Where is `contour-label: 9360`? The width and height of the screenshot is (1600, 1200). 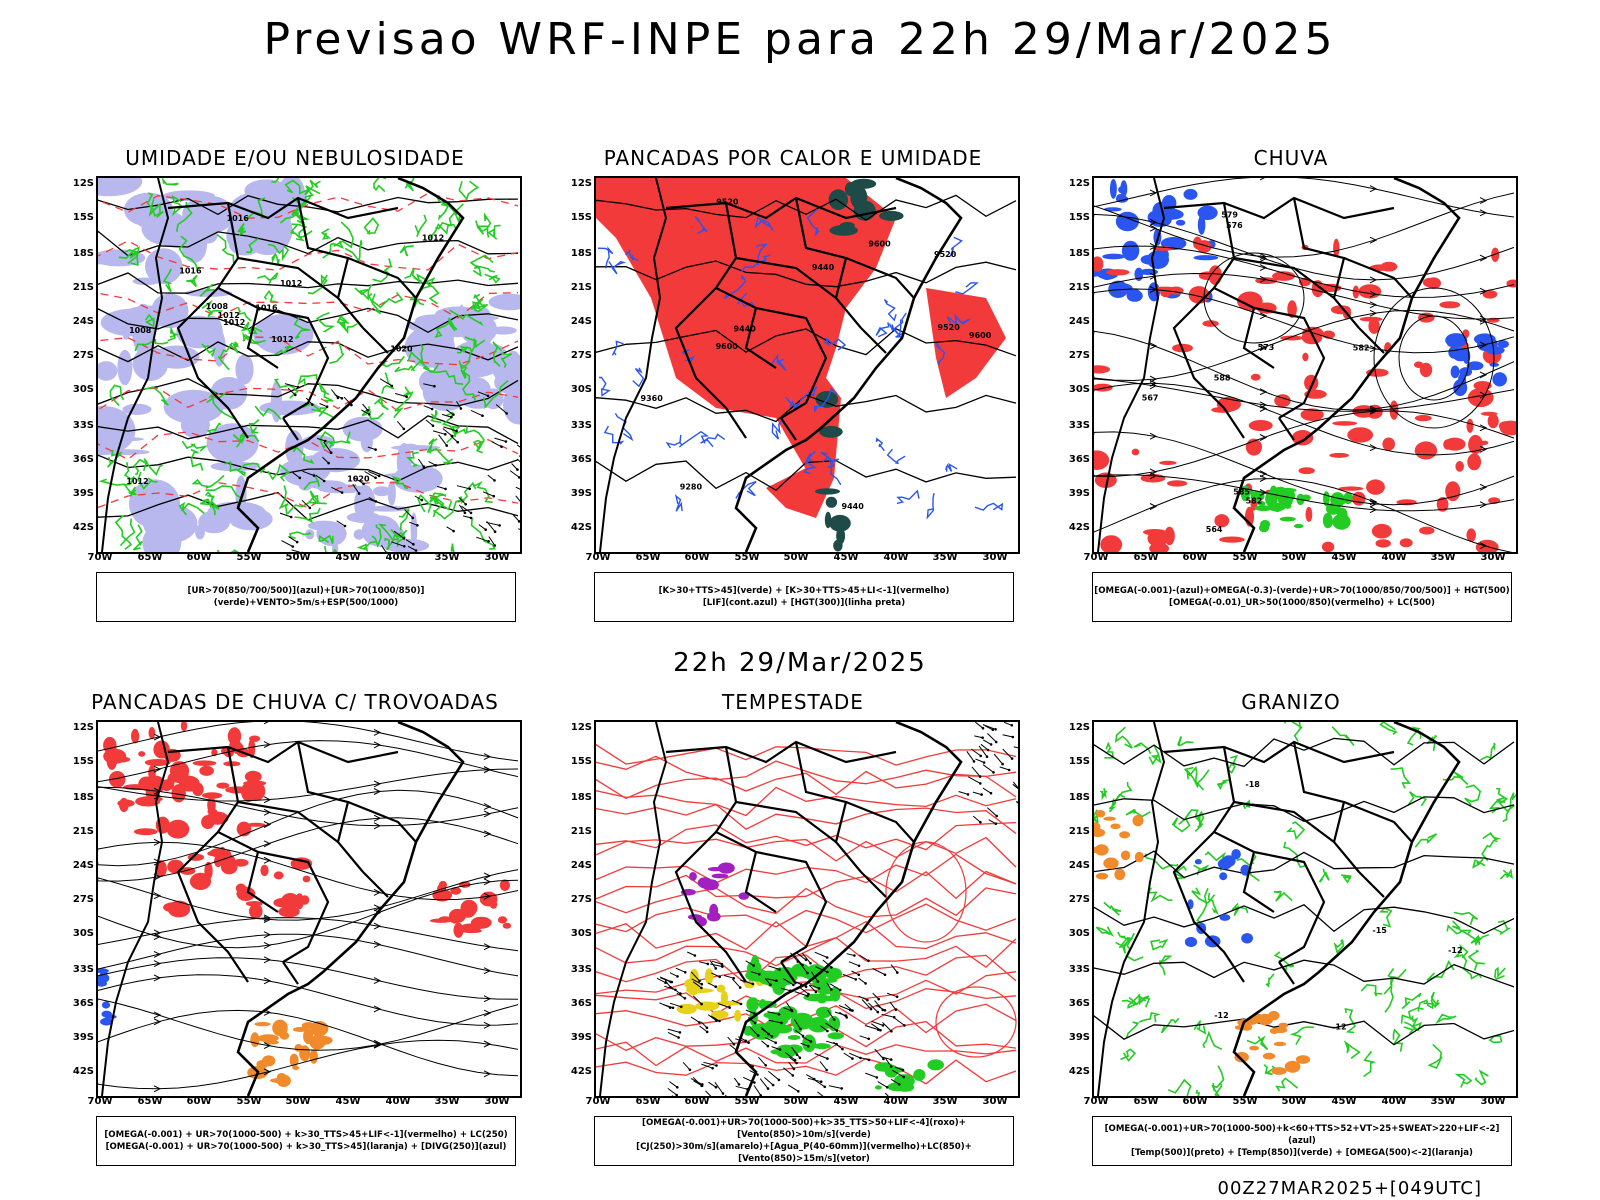 contour-label: 9360 is located at coordinates (652, 398).